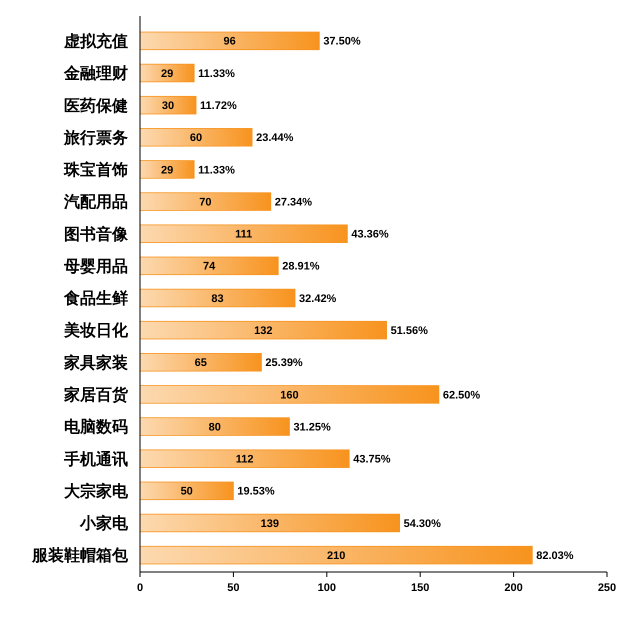 This screenshot has height=624, width=640. Describe the element at coordinates (233, 588) in the screenshot. I see `x-tick-label: 50` at that location.